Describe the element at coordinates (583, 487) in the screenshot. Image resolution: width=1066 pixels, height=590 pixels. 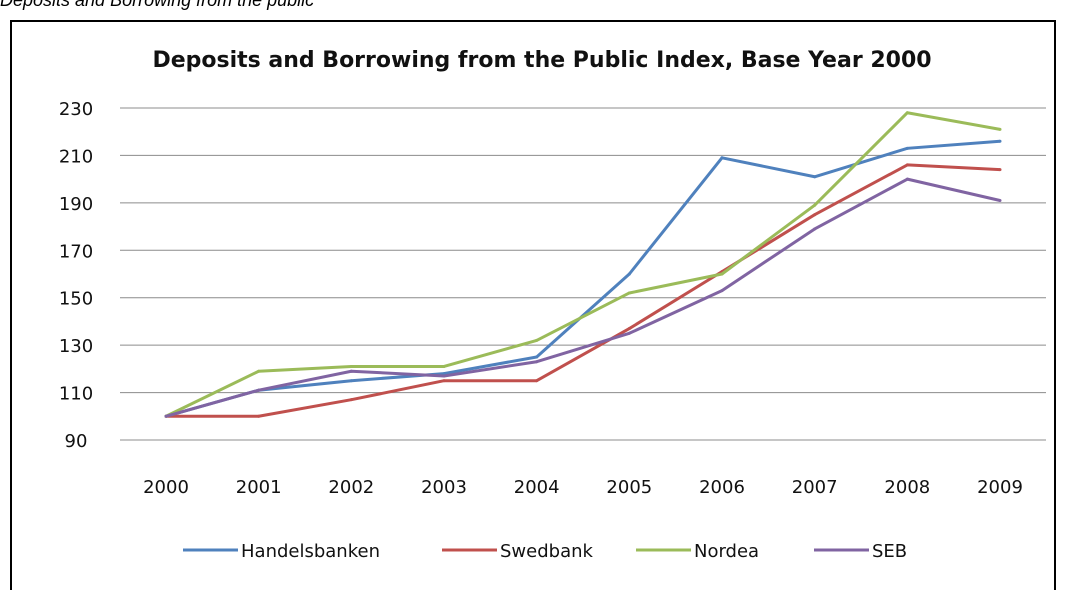
I see `x-axis-ticks: 2000 2001 2002 2003 2004 2005 2006 2007 2008 2009` at that location.